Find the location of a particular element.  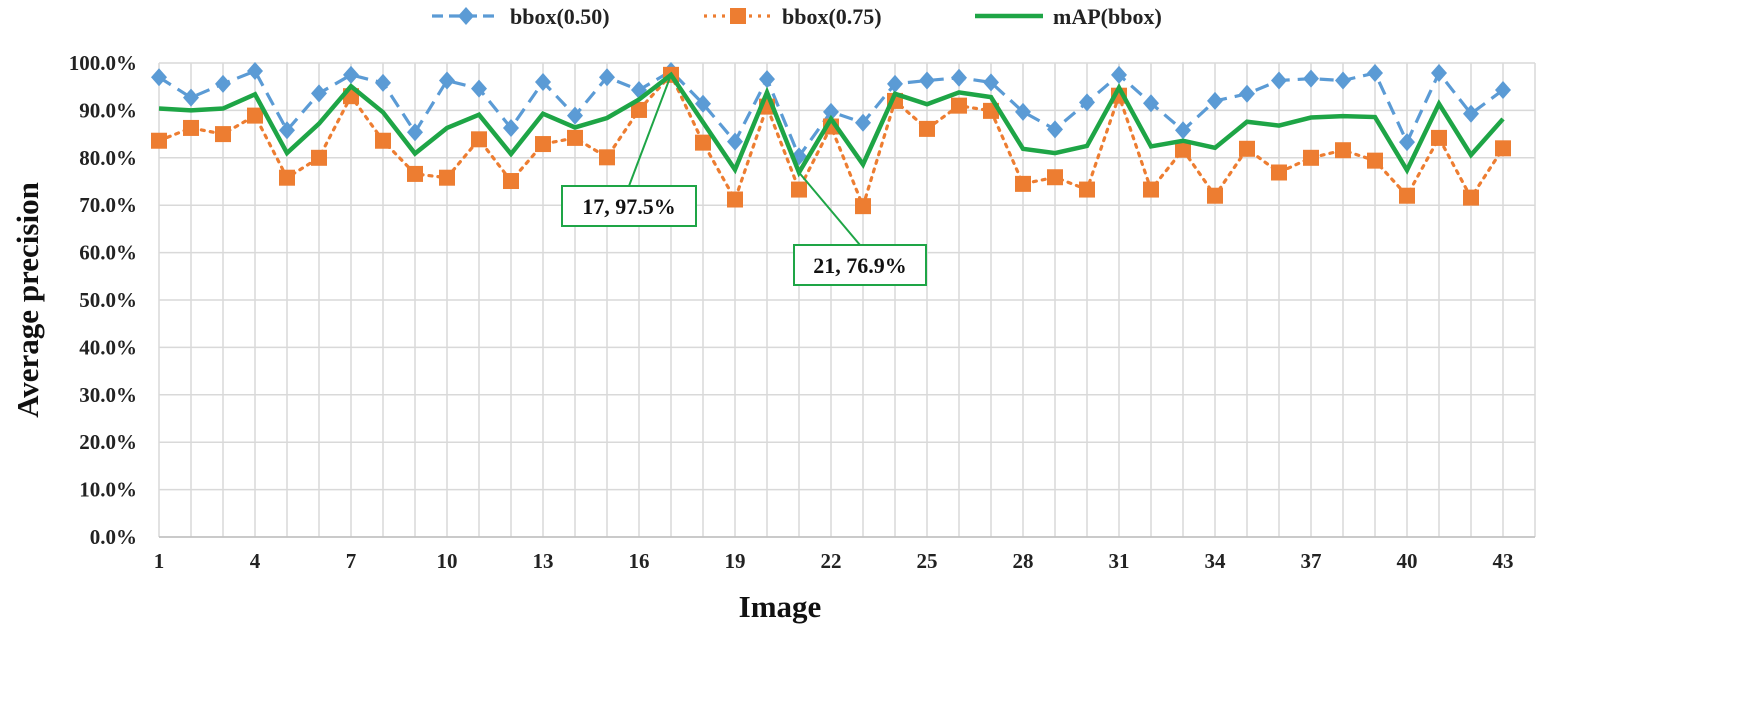

x-tick-label: 7 is located at coordinates (351, 561).